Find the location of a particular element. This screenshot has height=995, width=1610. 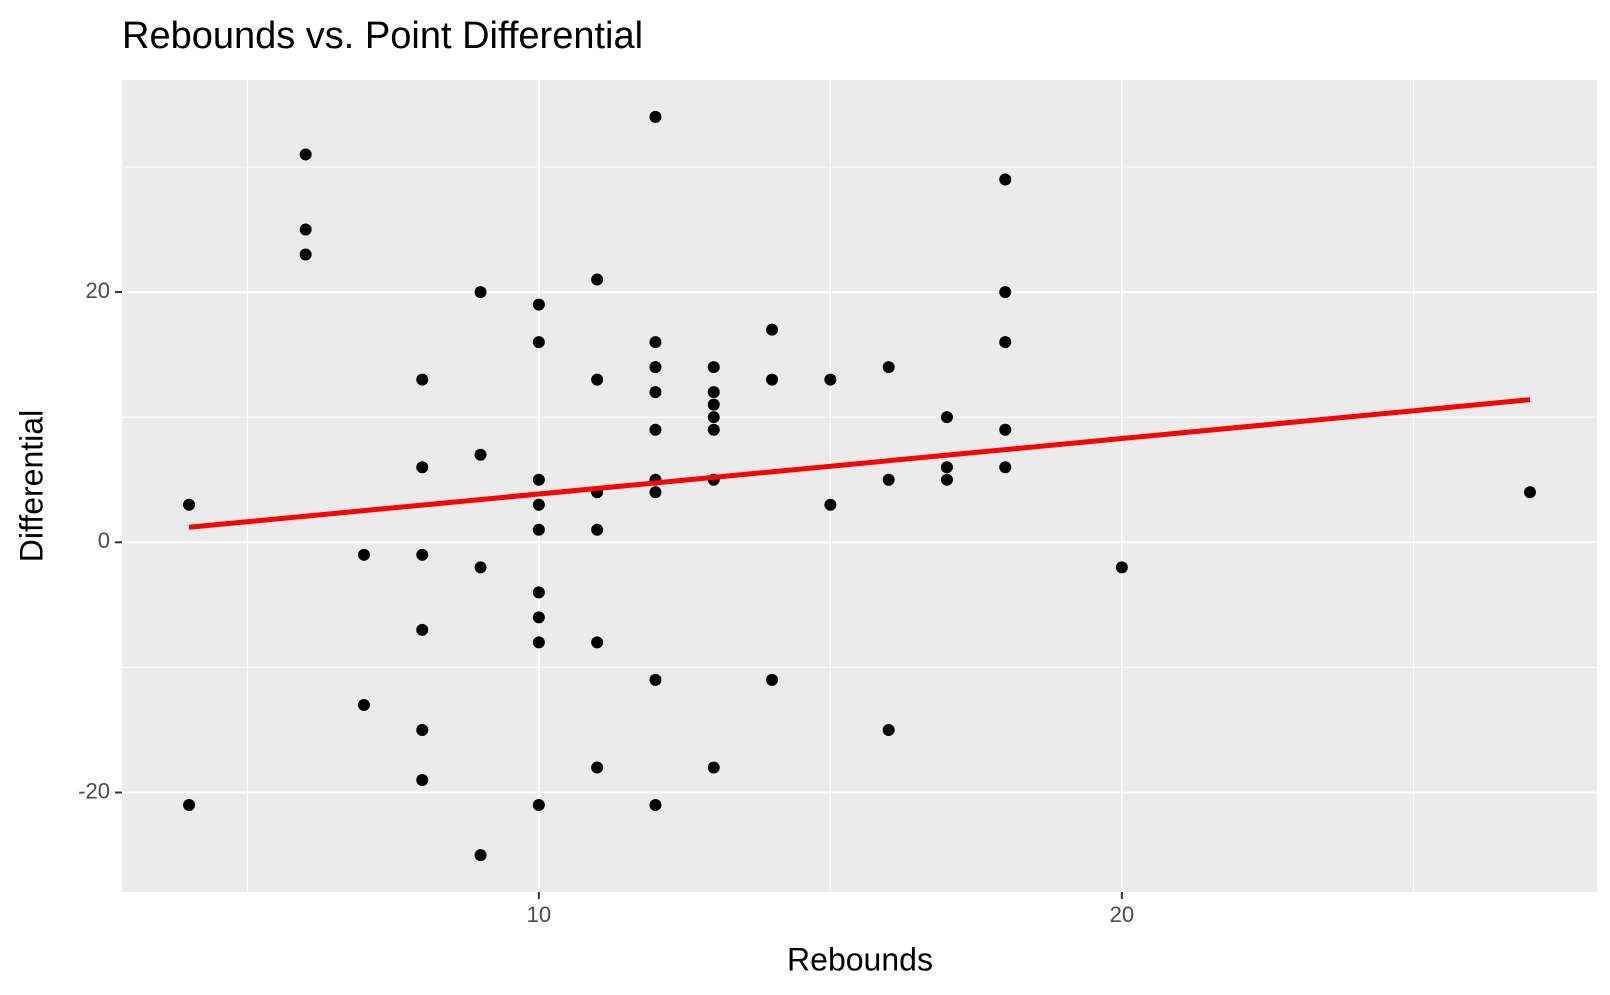

y-tick-label: 20 is located at coordinates (98, 290).